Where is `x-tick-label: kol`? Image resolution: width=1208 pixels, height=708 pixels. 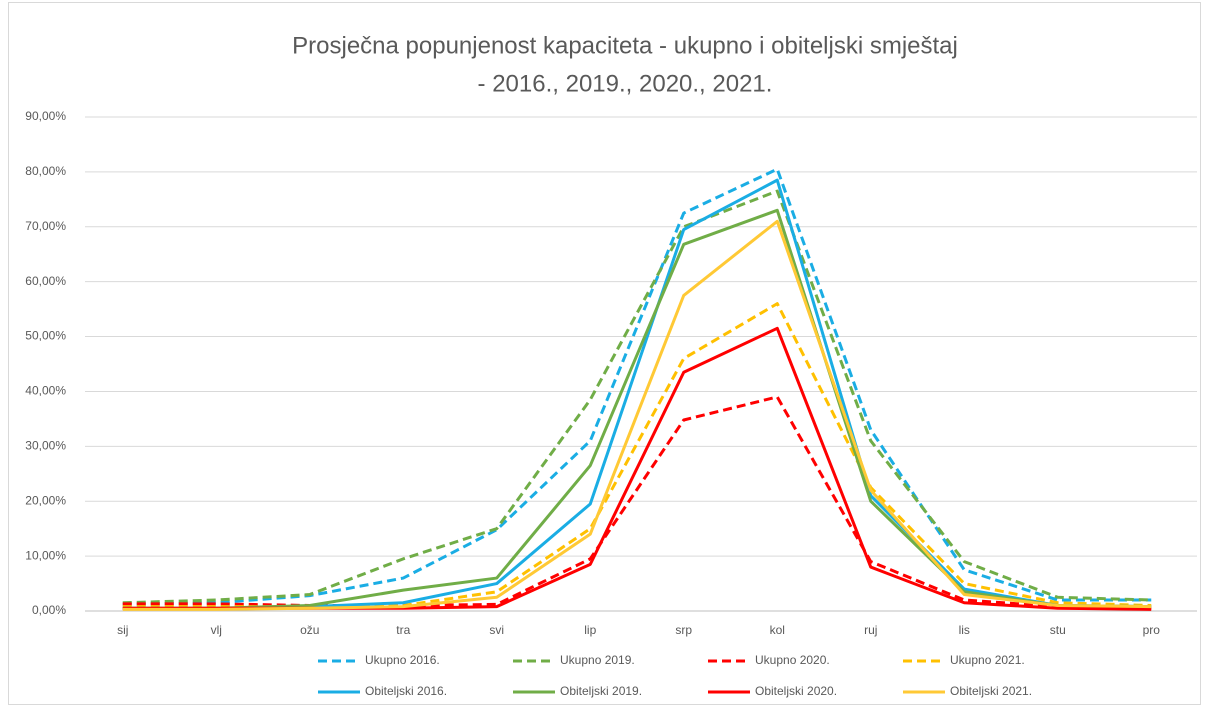
x-tick-label: kol is located at coordinates (777, 630).